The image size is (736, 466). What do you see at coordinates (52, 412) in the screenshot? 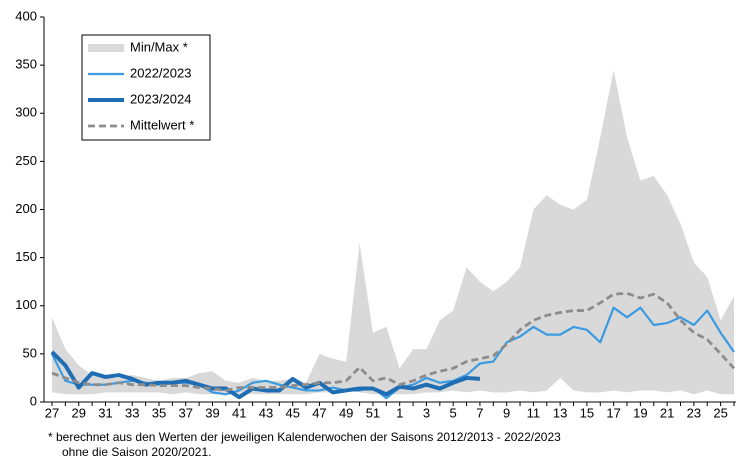
I see `x-tick-label: 27` at bounding box center [52, 412].